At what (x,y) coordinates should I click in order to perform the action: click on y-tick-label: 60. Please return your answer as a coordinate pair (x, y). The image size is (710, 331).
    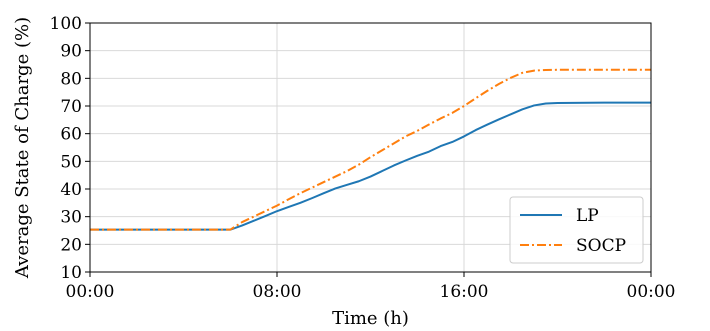
    Looking at the image, I should click on (71, 135).